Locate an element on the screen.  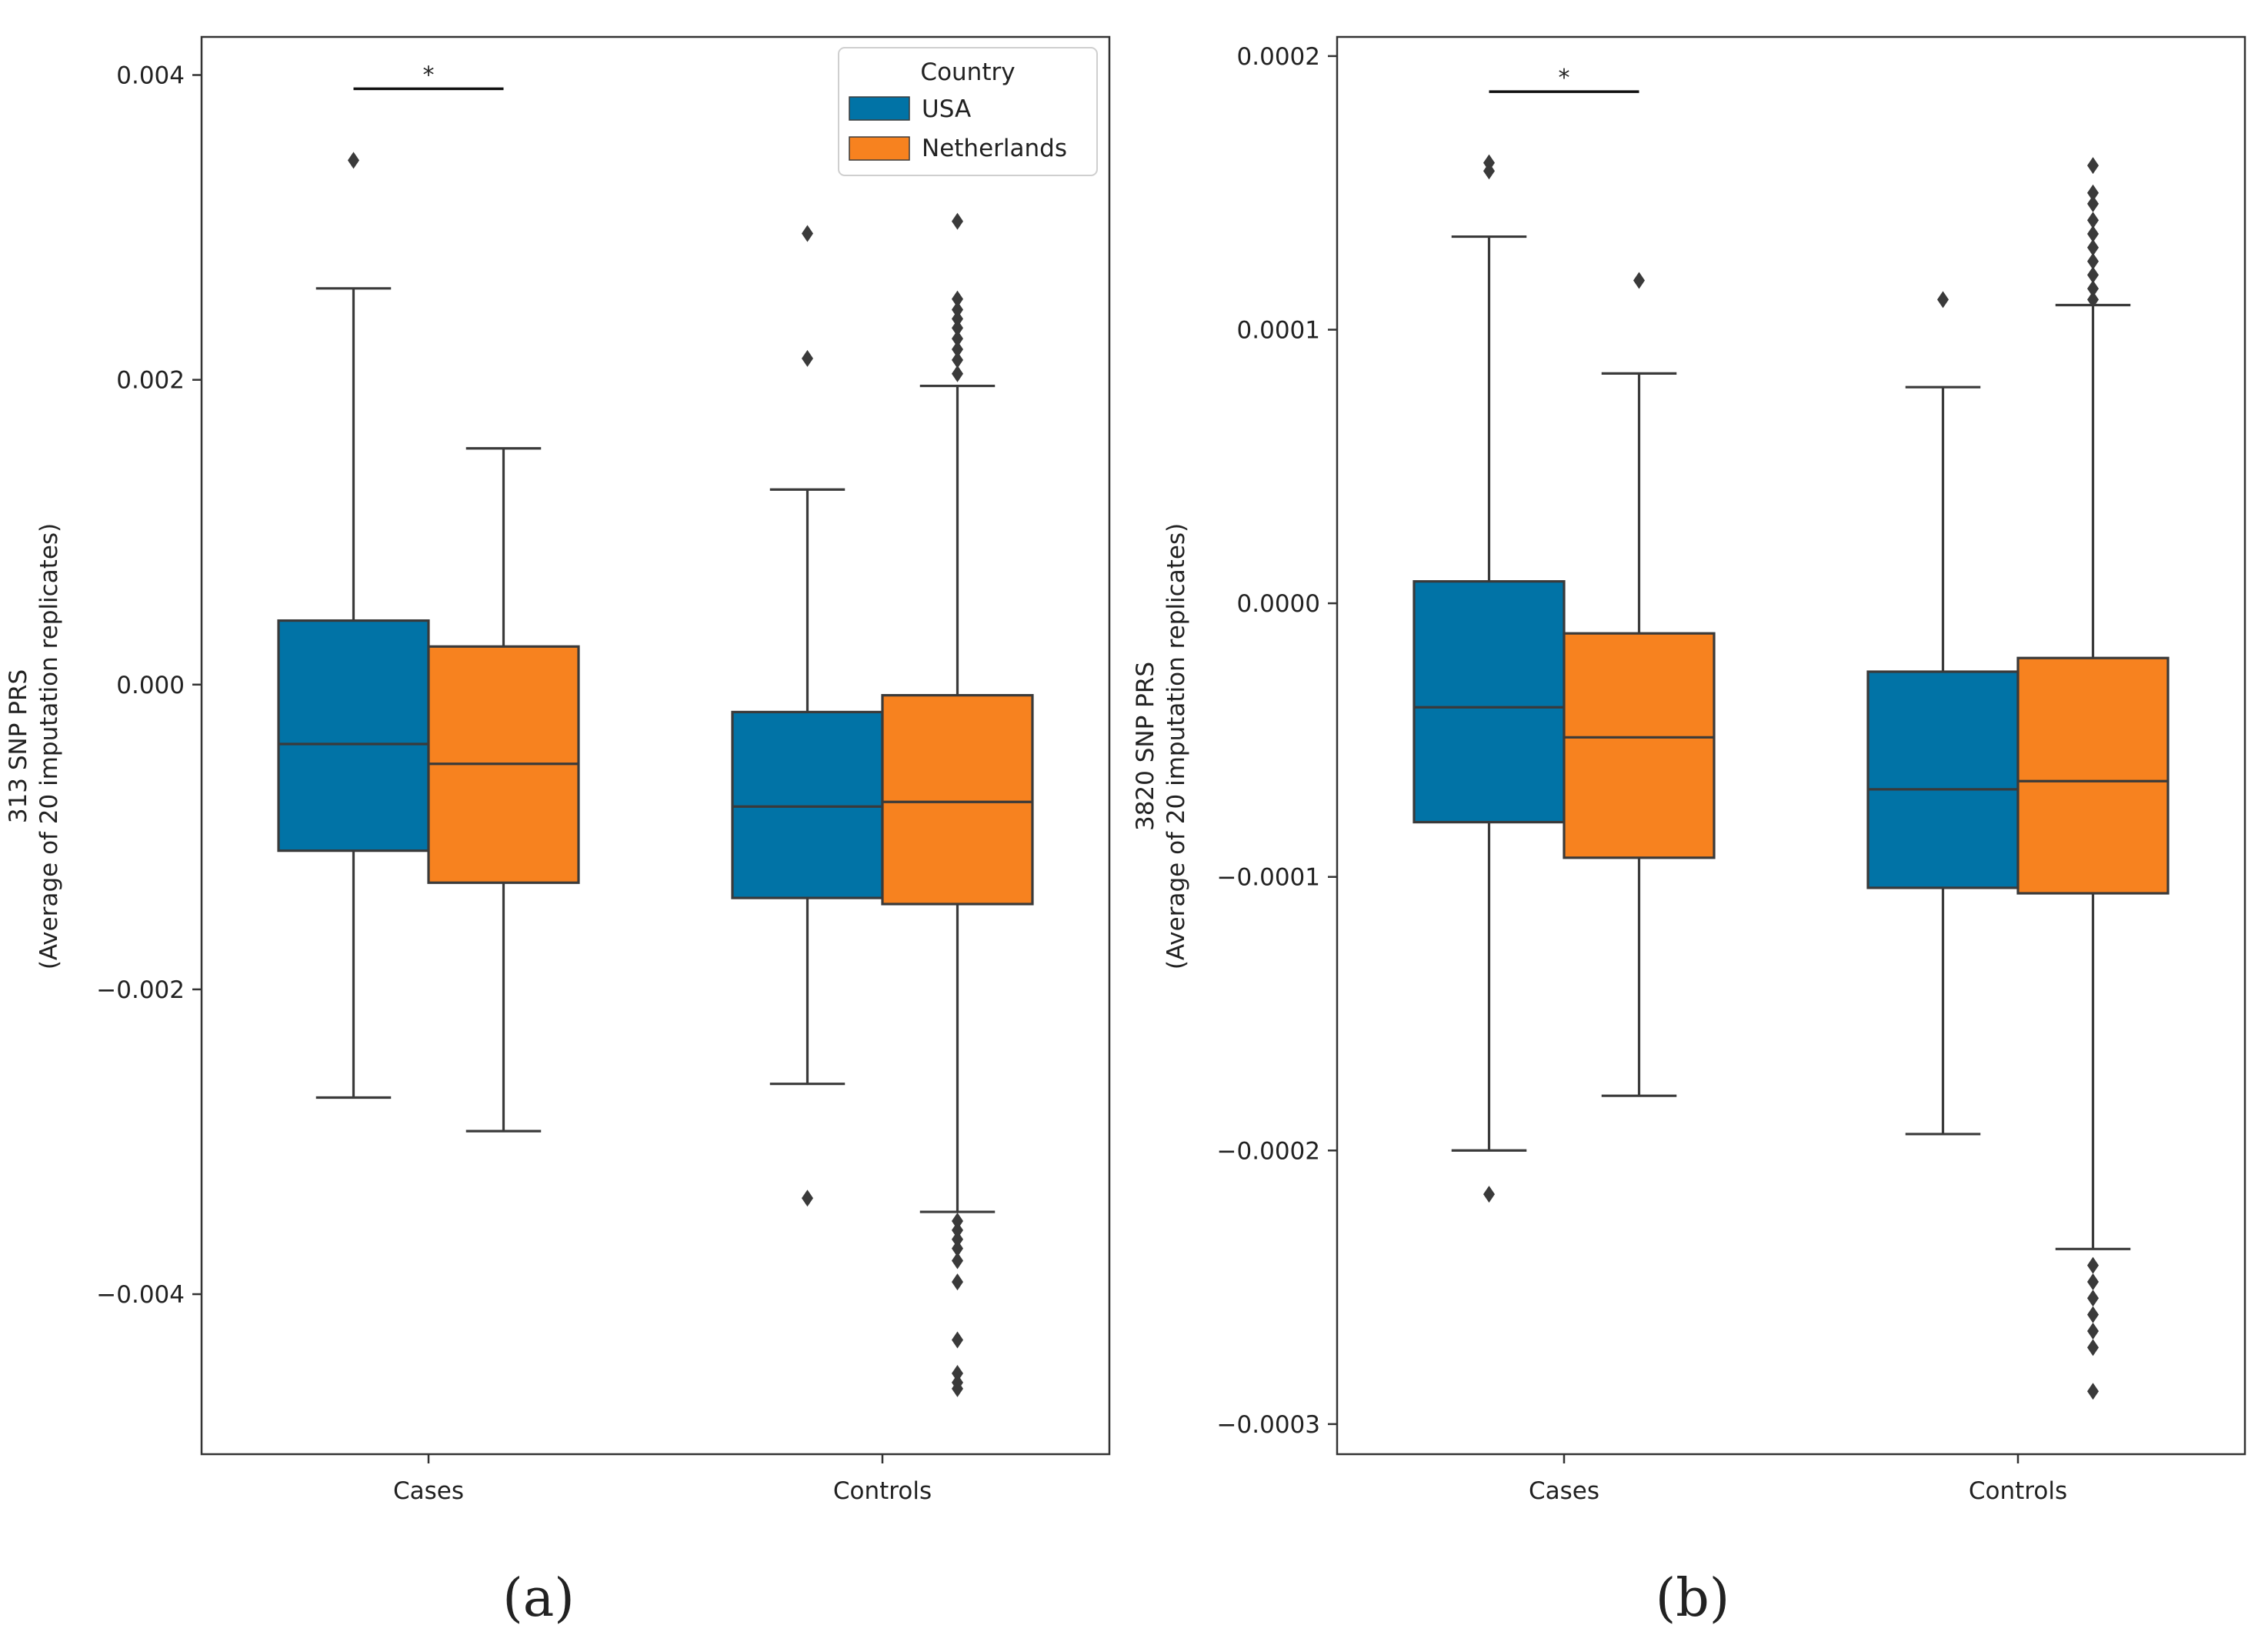
panel-b-y-tick-label: 0.0001 is located at coordinates (1279, 330).